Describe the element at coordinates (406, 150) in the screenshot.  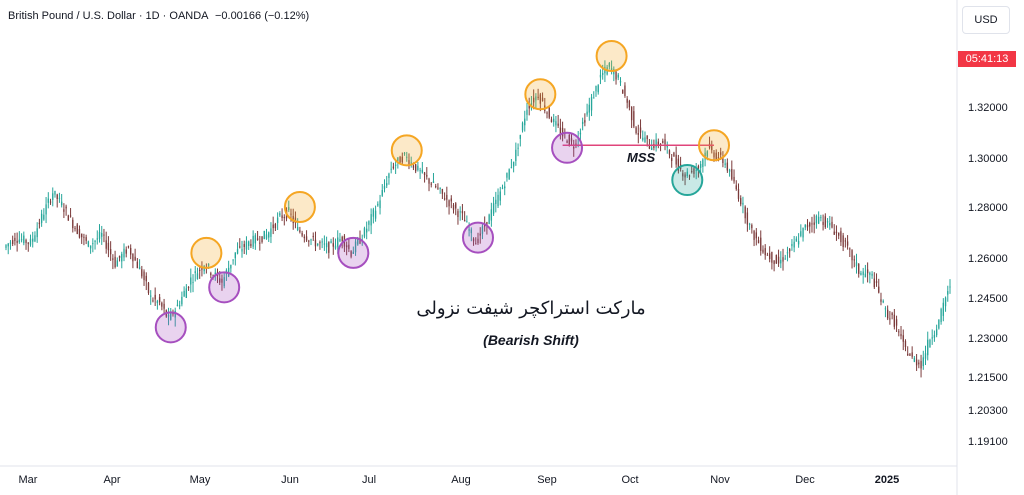
I see `swing-high-marker` at that location.